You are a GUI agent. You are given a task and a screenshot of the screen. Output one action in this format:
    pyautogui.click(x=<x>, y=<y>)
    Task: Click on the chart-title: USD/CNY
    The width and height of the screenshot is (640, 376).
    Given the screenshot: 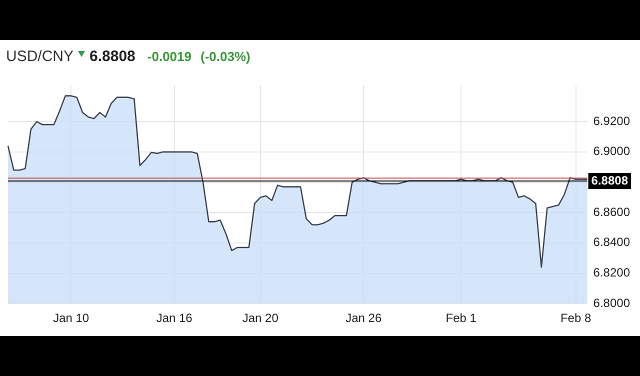 What is the action you would take?
    pyautogui.click(x=40, y=56)
    